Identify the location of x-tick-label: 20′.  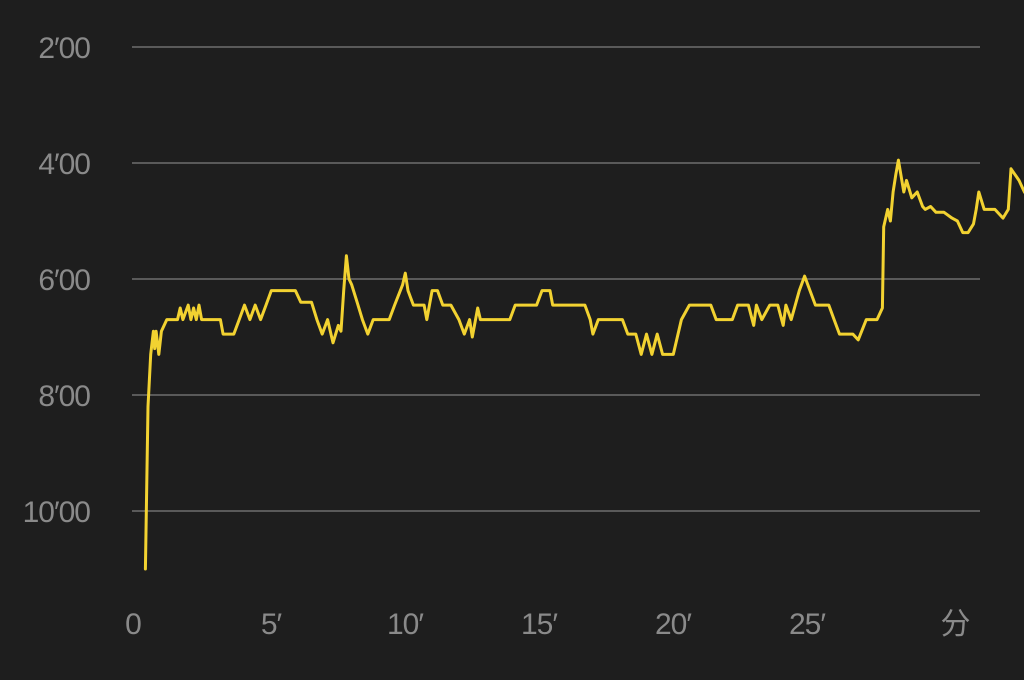
(673, 624).